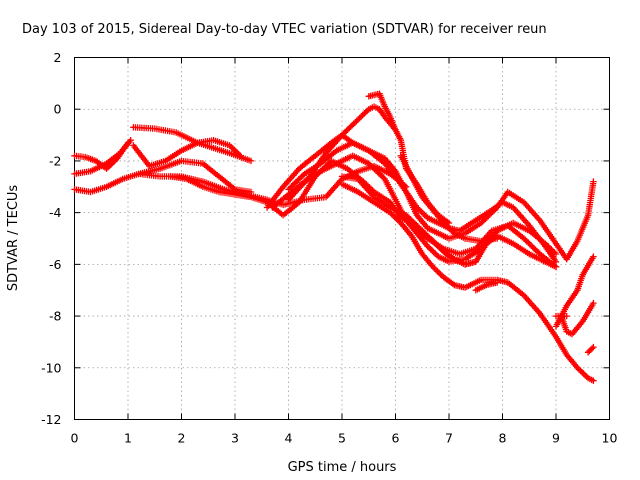 Image resolution: width=640 pixels, height=480 pixels. Describe the element at coordinates (75, 438) in the screenshot. I see `x-tick-label: 0` at that location.